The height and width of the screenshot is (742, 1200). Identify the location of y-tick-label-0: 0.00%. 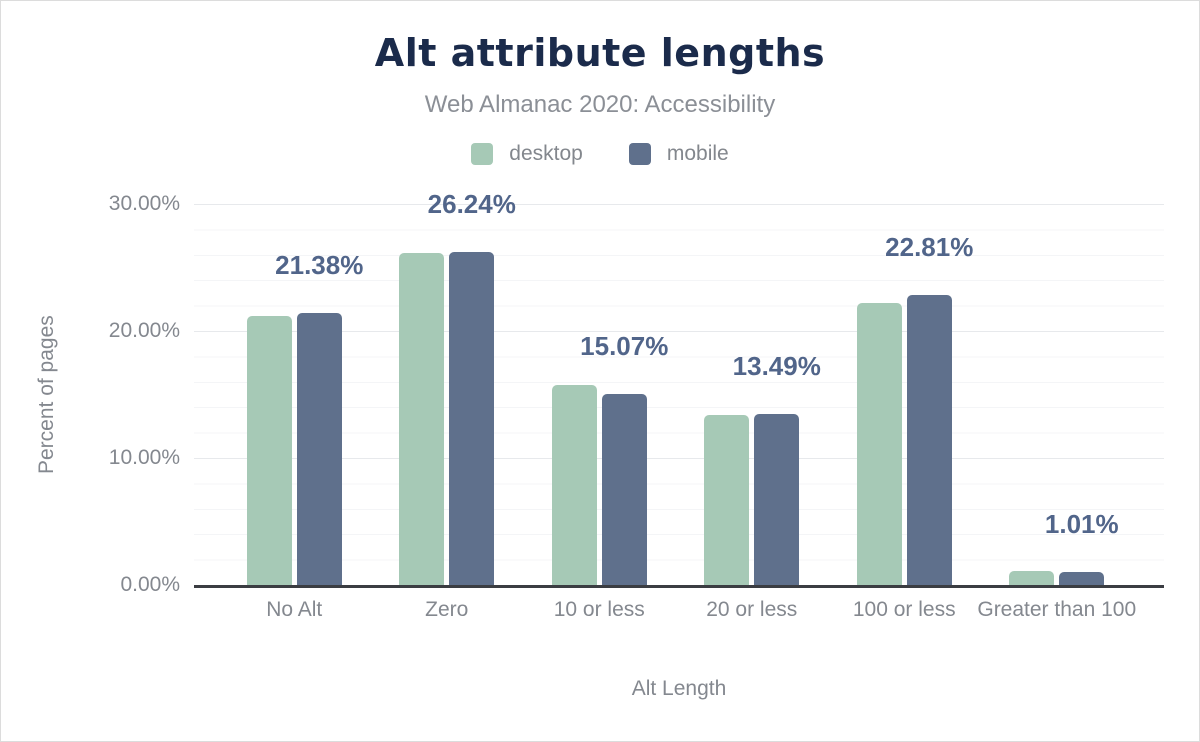
(150, 584).